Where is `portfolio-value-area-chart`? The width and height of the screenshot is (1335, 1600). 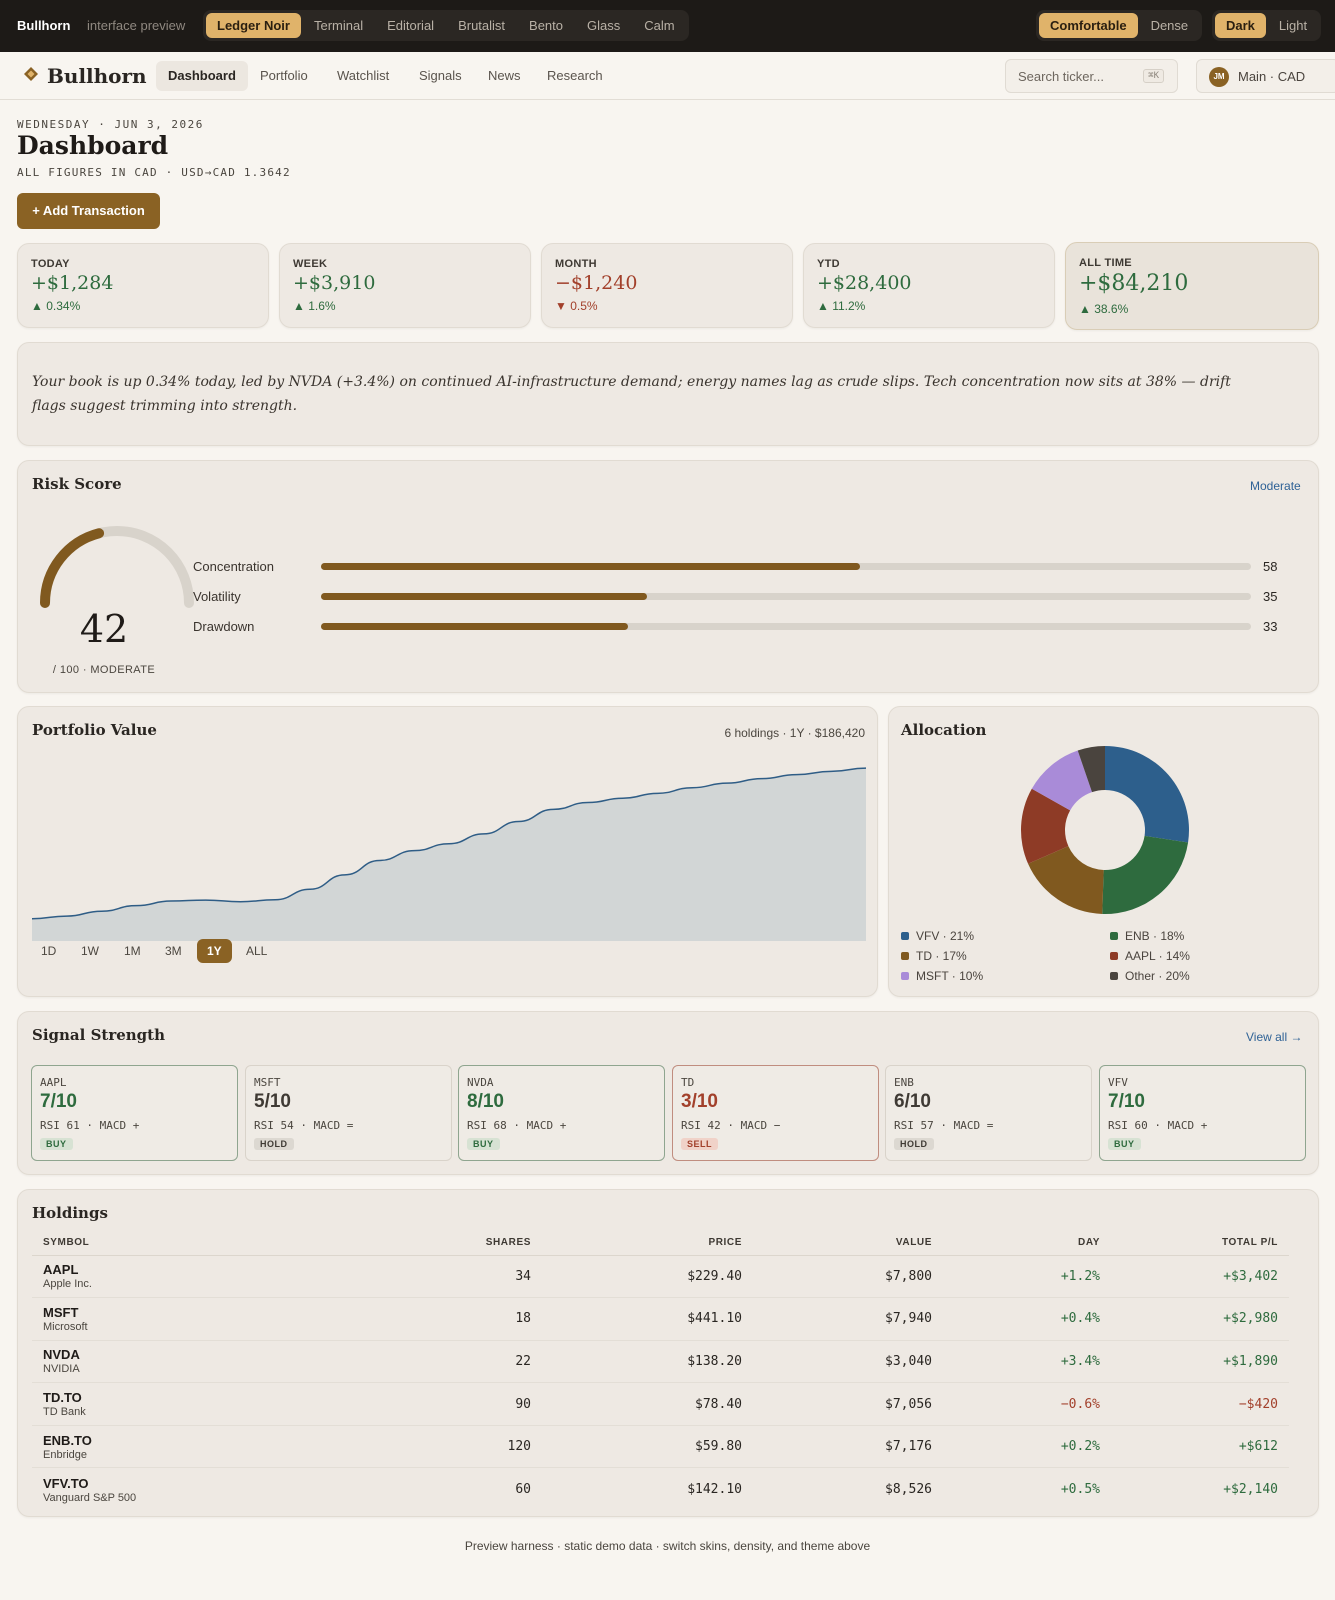
portfolio-value-area-chart is located at coordinates (449, 848).